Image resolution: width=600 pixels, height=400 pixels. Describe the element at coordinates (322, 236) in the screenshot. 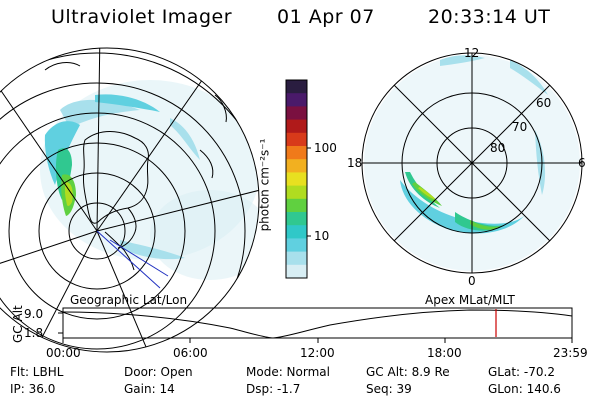

I see `colorbar-tick-10: 10` at that location.